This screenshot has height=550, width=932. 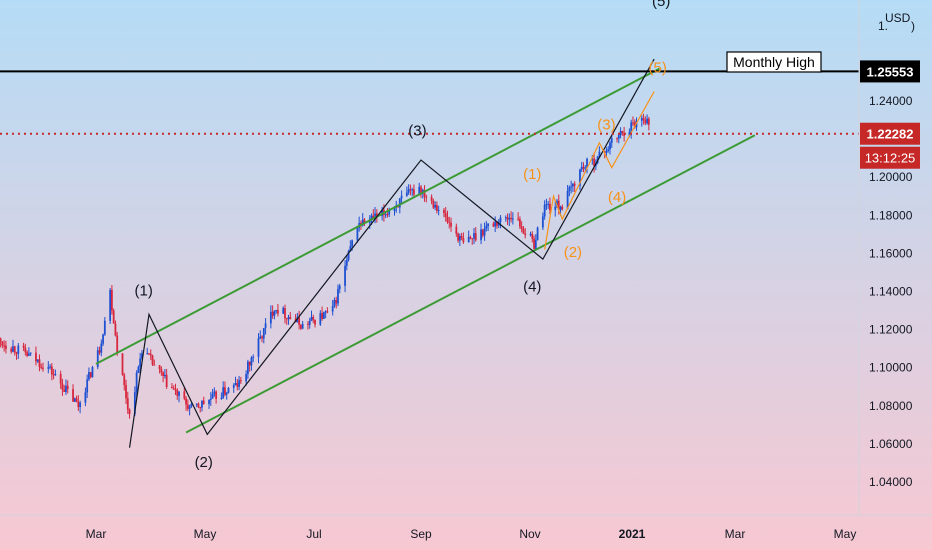 I want to click on time-axis: Mar May Jul Sep Nov 2021 Mar May, so click(x=466, y=527).